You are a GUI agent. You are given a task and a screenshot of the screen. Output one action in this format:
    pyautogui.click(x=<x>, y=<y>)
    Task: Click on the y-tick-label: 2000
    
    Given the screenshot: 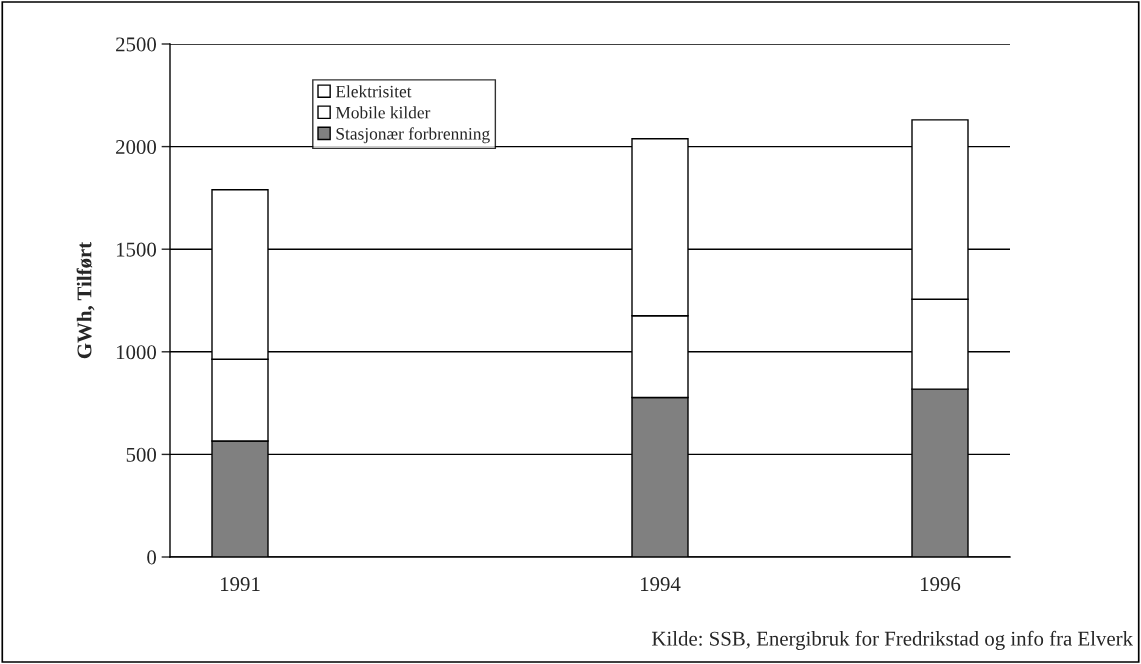 What is the action you would take?
    pyautogui.click(x=136, y=147)
    